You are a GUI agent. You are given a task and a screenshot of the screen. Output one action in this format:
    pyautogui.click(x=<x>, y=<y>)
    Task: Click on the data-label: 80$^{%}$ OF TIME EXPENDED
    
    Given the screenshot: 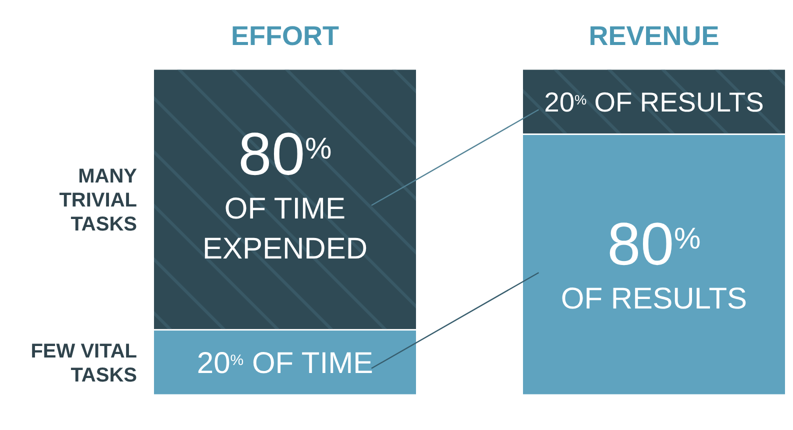 What is the action you would take?
    pyautogui.click(x=285, y=193)
    